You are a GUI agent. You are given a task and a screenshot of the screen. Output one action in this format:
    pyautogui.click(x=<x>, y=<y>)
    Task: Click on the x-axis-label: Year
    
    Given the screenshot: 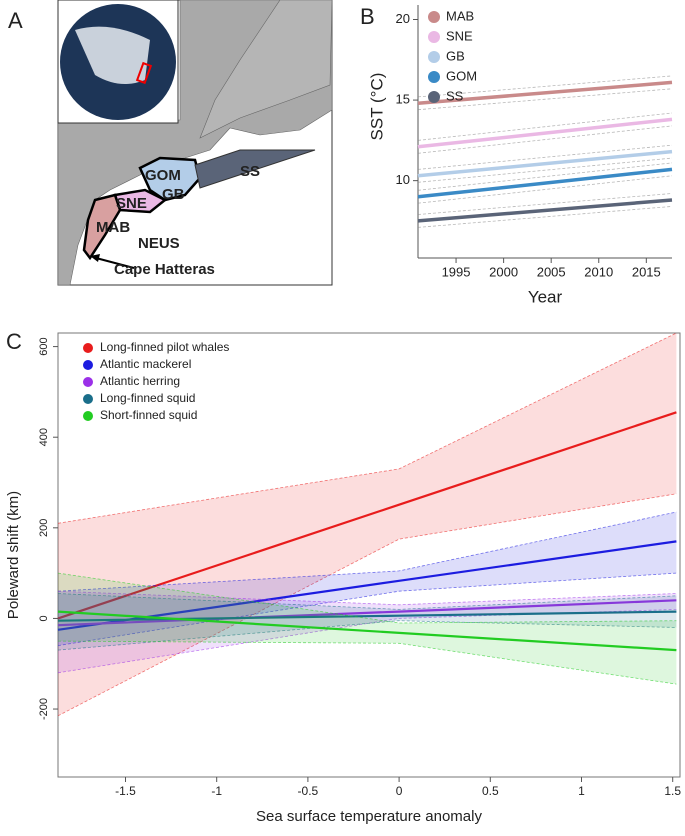 What is the action you would take?
    pyautogui.click(x=545, y=296)
    